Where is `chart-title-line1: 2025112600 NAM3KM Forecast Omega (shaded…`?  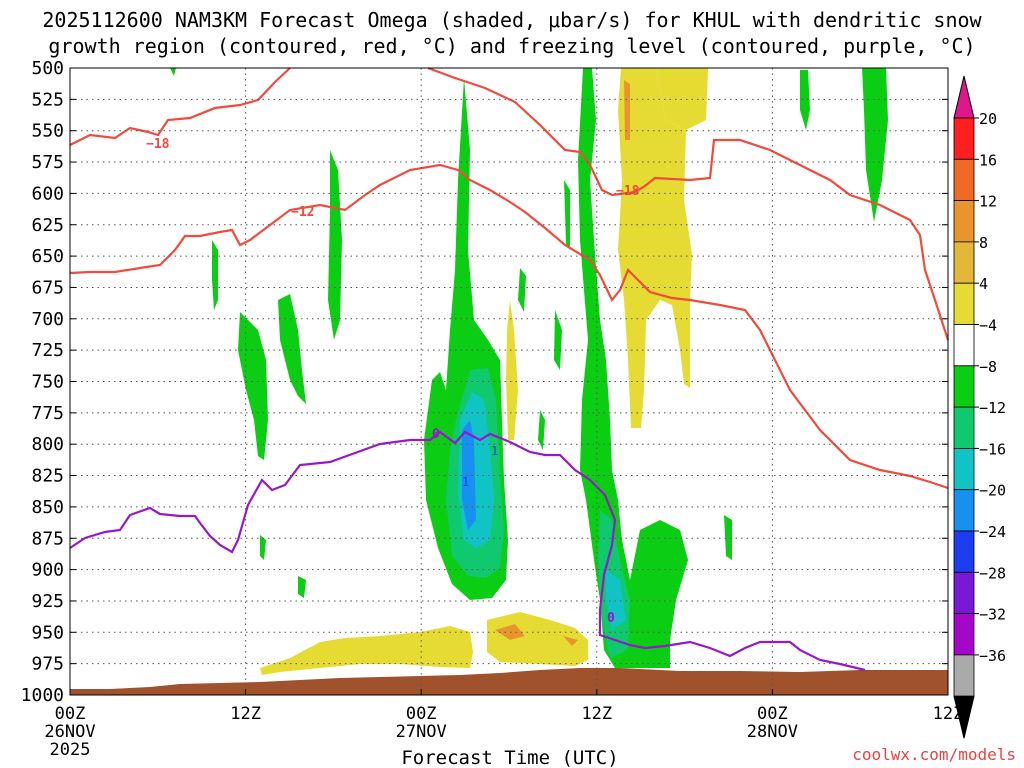
chart-title-line1: 2025112600 NAM3KM Forecast Omega (shaded… is located at coordinates (512, 20).